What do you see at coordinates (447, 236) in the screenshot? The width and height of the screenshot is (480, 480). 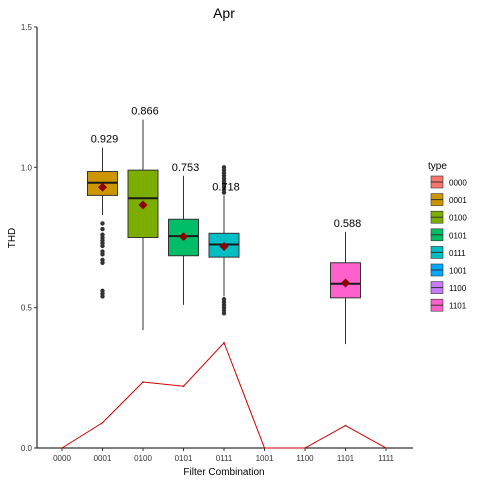 I see `legend: type 0000 0001 0100 0101 0111 1001 1100 1101` at bounding box center [447, 236].